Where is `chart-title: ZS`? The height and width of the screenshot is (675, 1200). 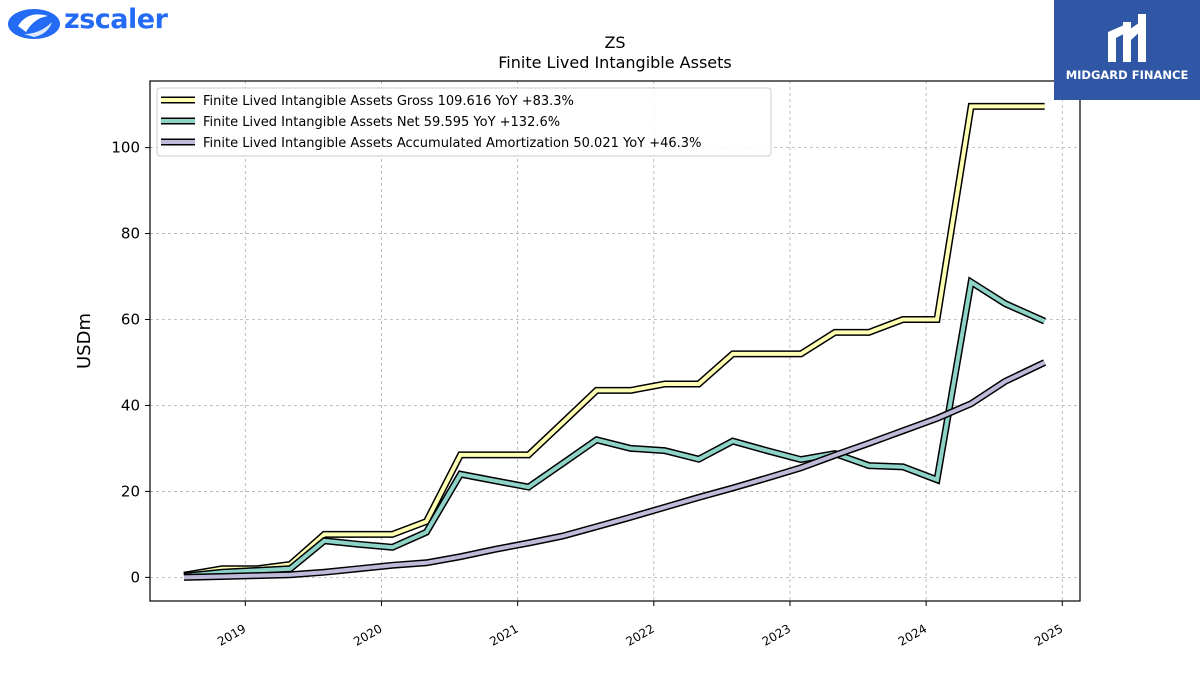
chart-title: ZS is located at coordinates (614, 42).